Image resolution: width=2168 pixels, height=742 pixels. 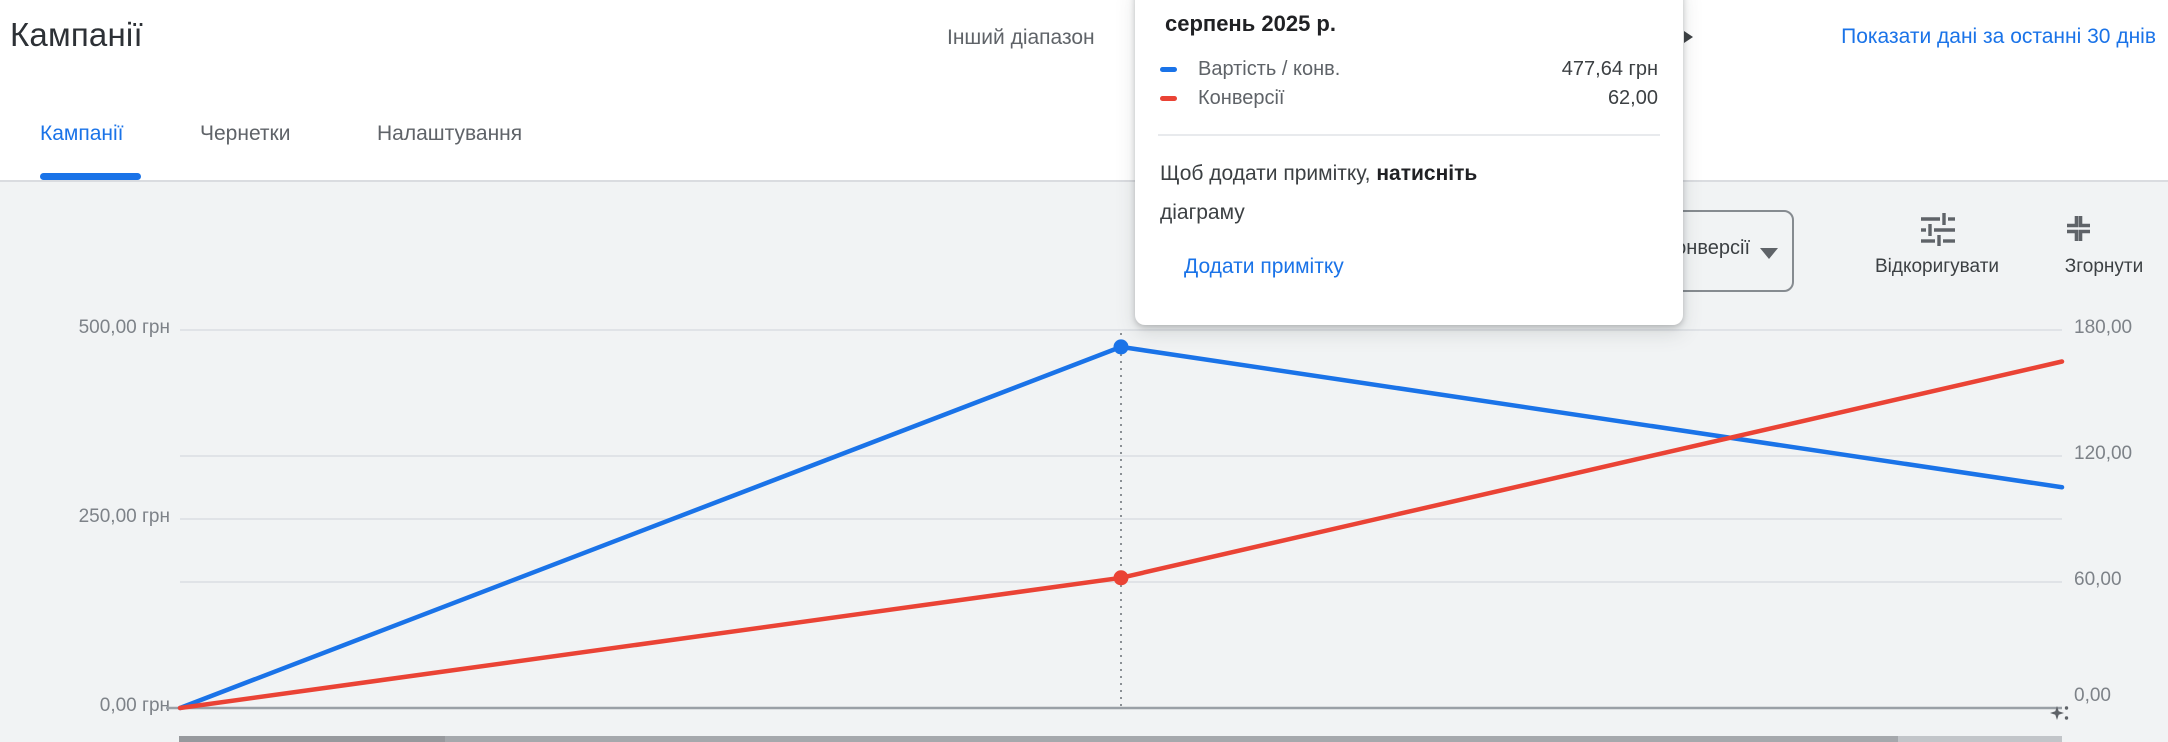 What do you see at coordinates (1769, 253) in the screenshot?
I see `caret-down-icon` at bounding box center [1769, 253].